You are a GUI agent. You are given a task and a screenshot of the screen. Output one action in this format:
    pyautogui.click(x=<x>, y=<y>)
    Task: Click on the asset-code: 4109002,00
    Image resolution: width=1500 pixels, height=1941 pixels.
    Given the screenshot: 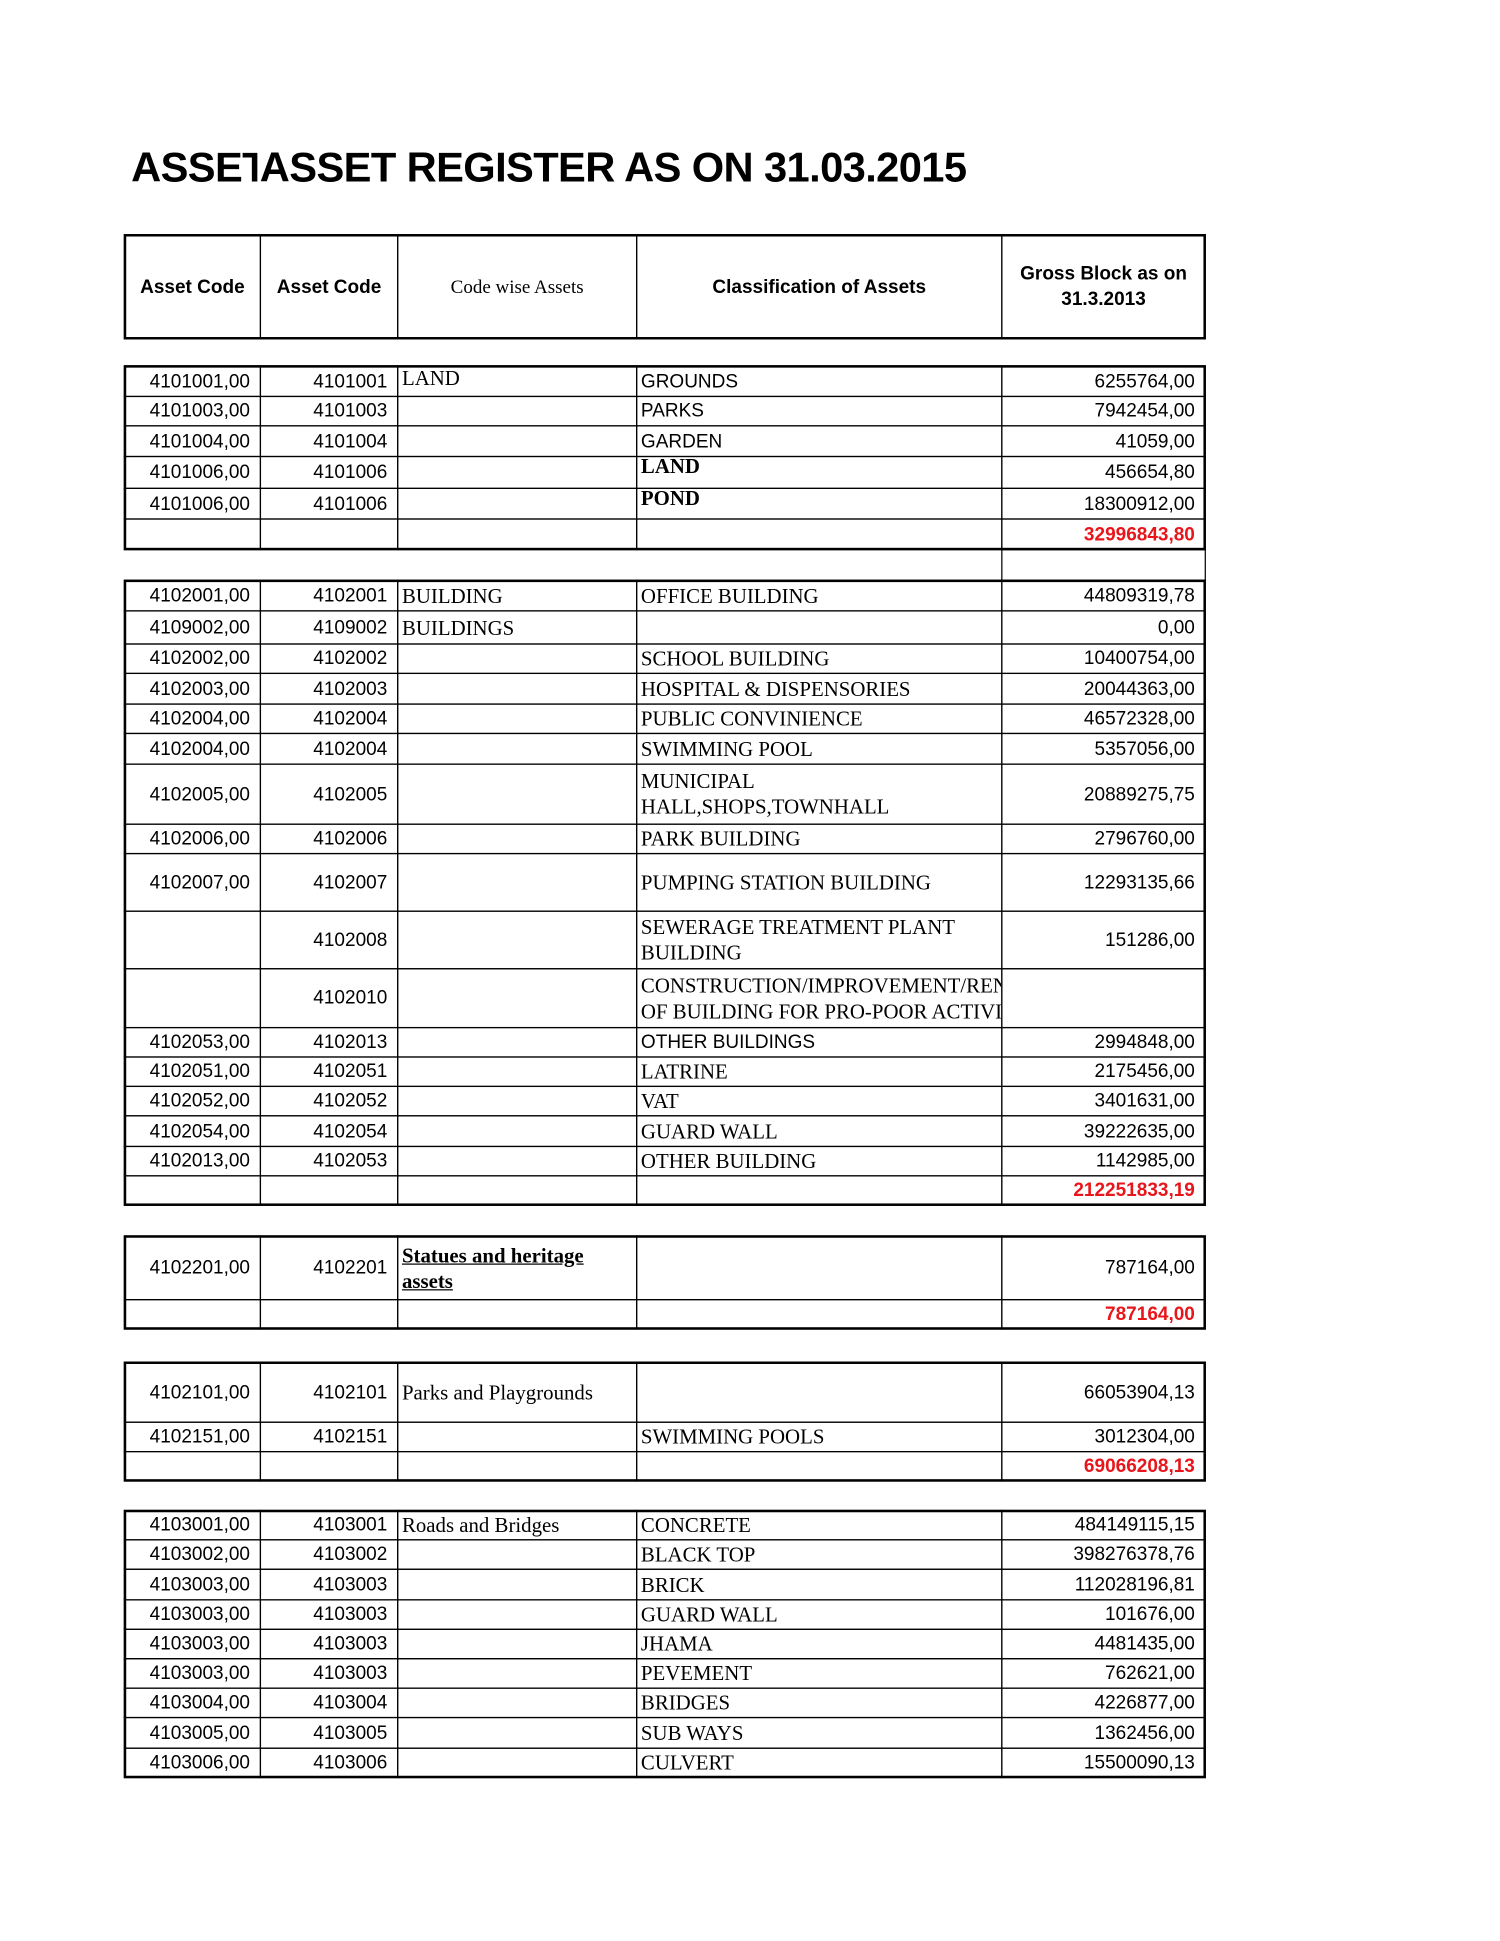 What is the action you would take?
    pyautogui.click(x=192, y=627)
    